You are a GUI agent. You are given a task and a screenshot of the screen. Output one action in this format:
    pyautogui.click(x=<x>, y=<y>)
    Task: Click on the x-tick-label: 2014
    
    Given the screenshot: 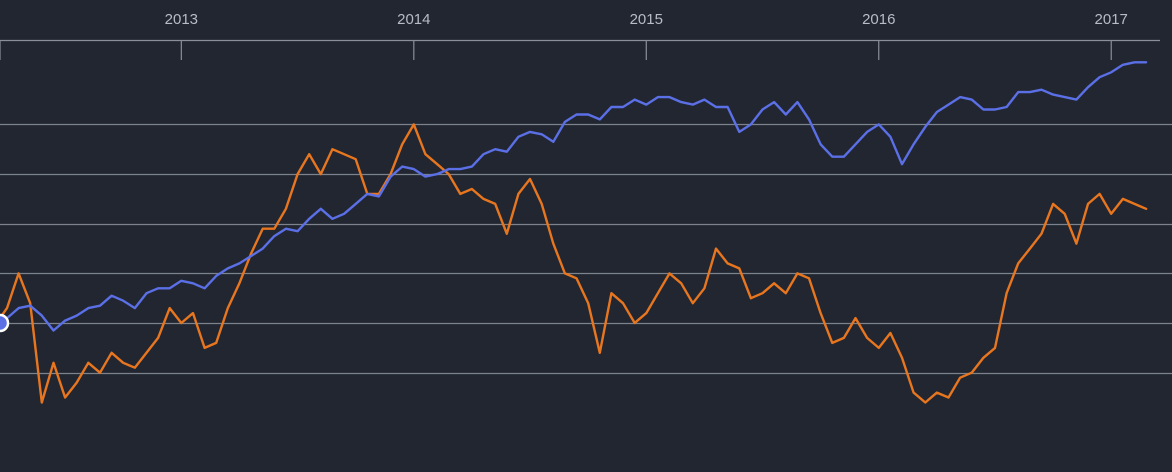 What is the action you would take?
    pyautogui.click(x=413, y=19)
    